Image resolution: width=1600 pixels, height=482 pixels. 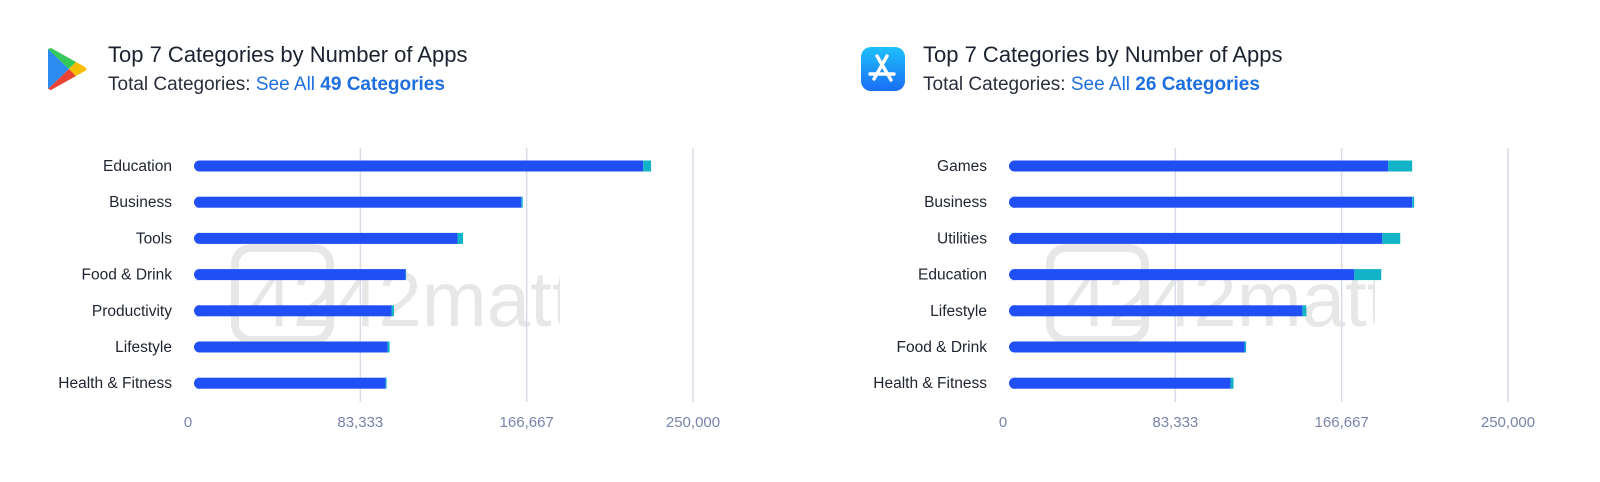 I want to click on chart-subtitle: Total Categories: See All 26 Categories, so click(x=1091, y=85).